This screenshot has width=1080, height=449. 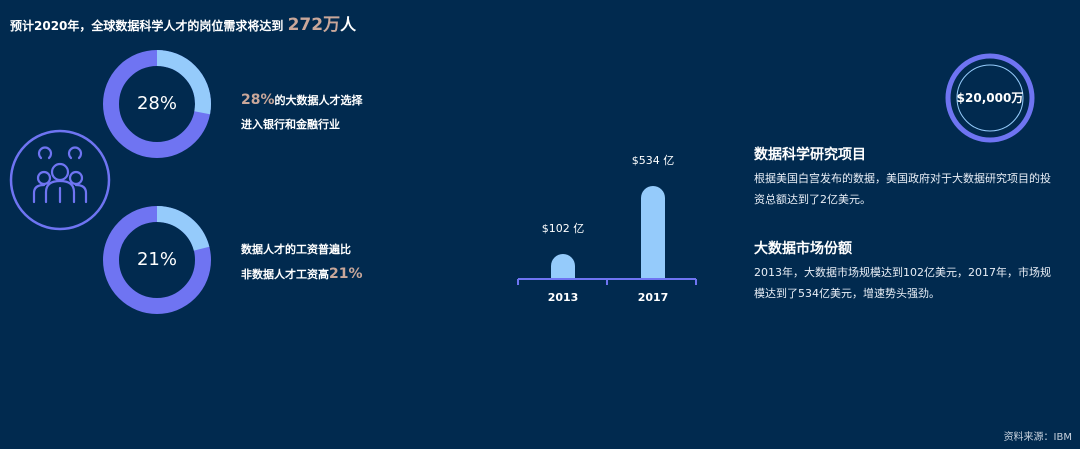 I want to click on bar-value-label: $534 亿, so click(x=653, y=160).